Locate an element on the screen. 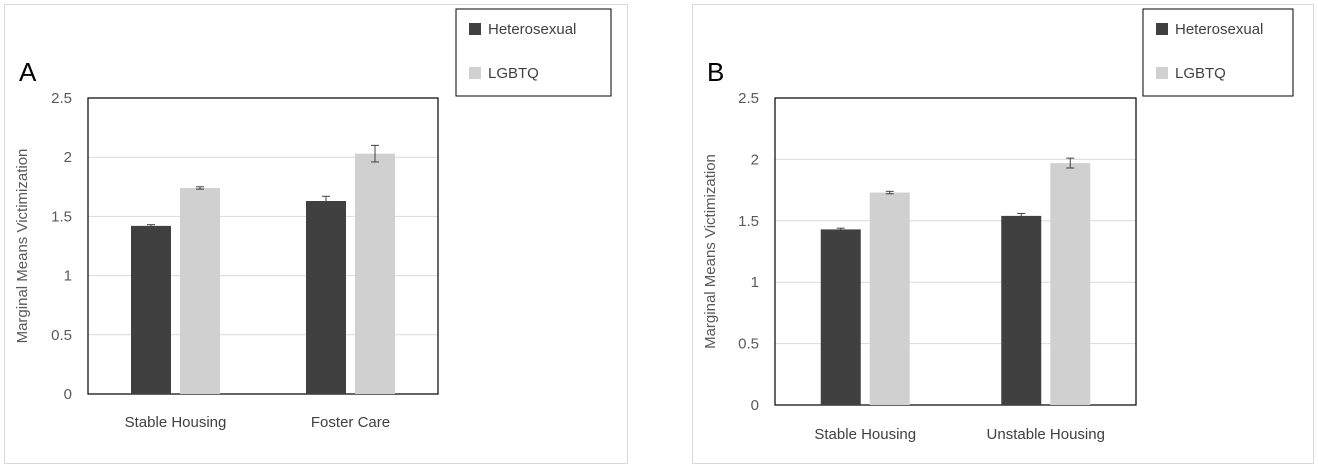  panel-label: A is located at coordinates (28, 72).